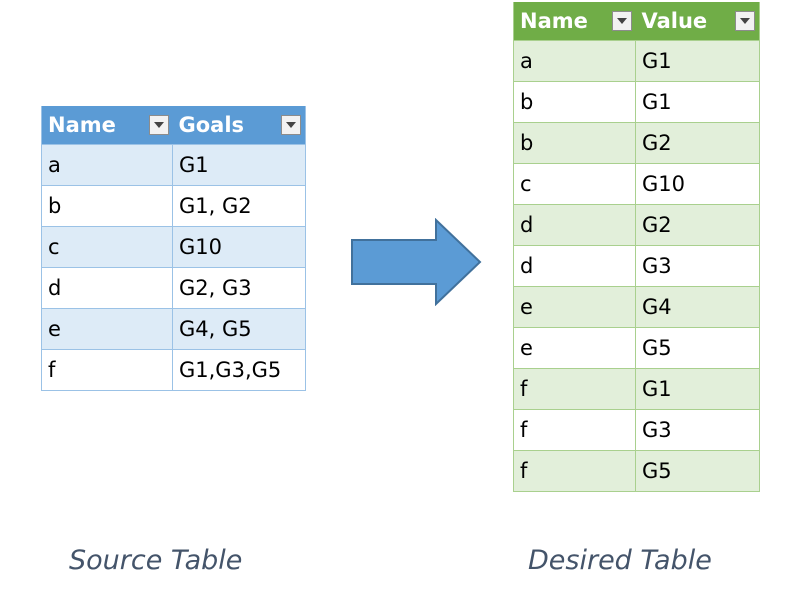 This screenshot has height=602, width=808. Describe the element at coordinates (697, 184) in the screenshot. I see `desired-cell-value: G10` at that location.